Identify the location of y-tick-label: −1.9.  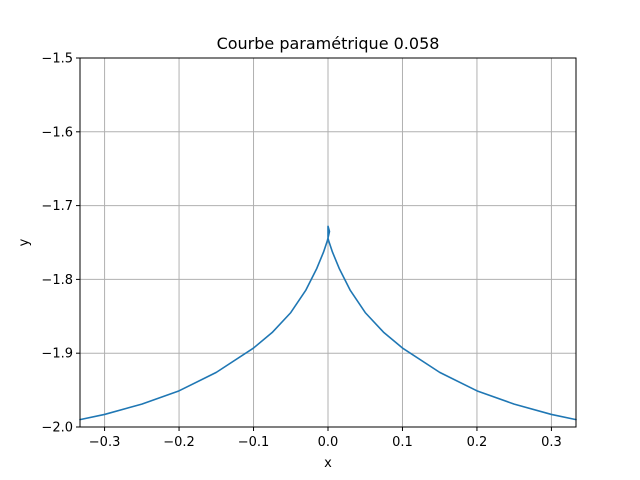
(57, 354).